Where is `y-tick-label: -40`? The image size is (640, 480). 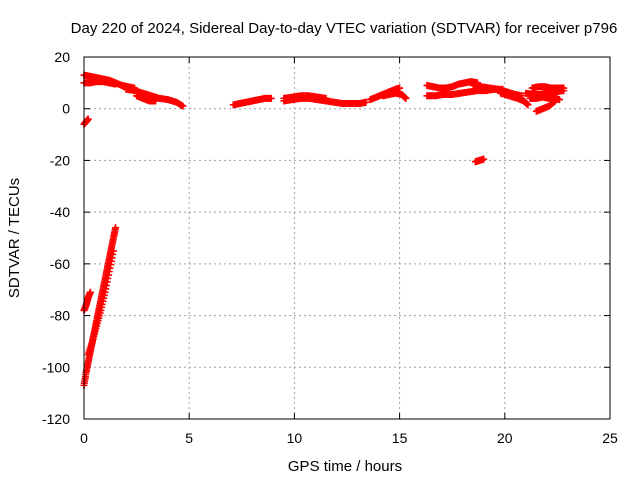 y-tick-label: -40 is located at coordinates (60, 212).